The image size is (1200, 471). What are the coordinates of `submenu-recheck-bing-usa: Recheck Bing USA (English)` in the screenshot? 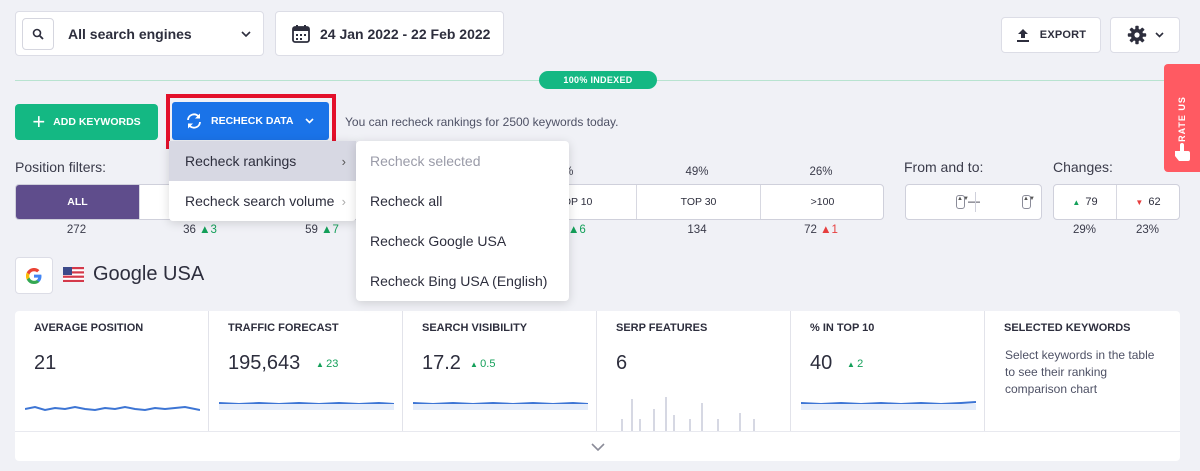 It's located at (459, 281).